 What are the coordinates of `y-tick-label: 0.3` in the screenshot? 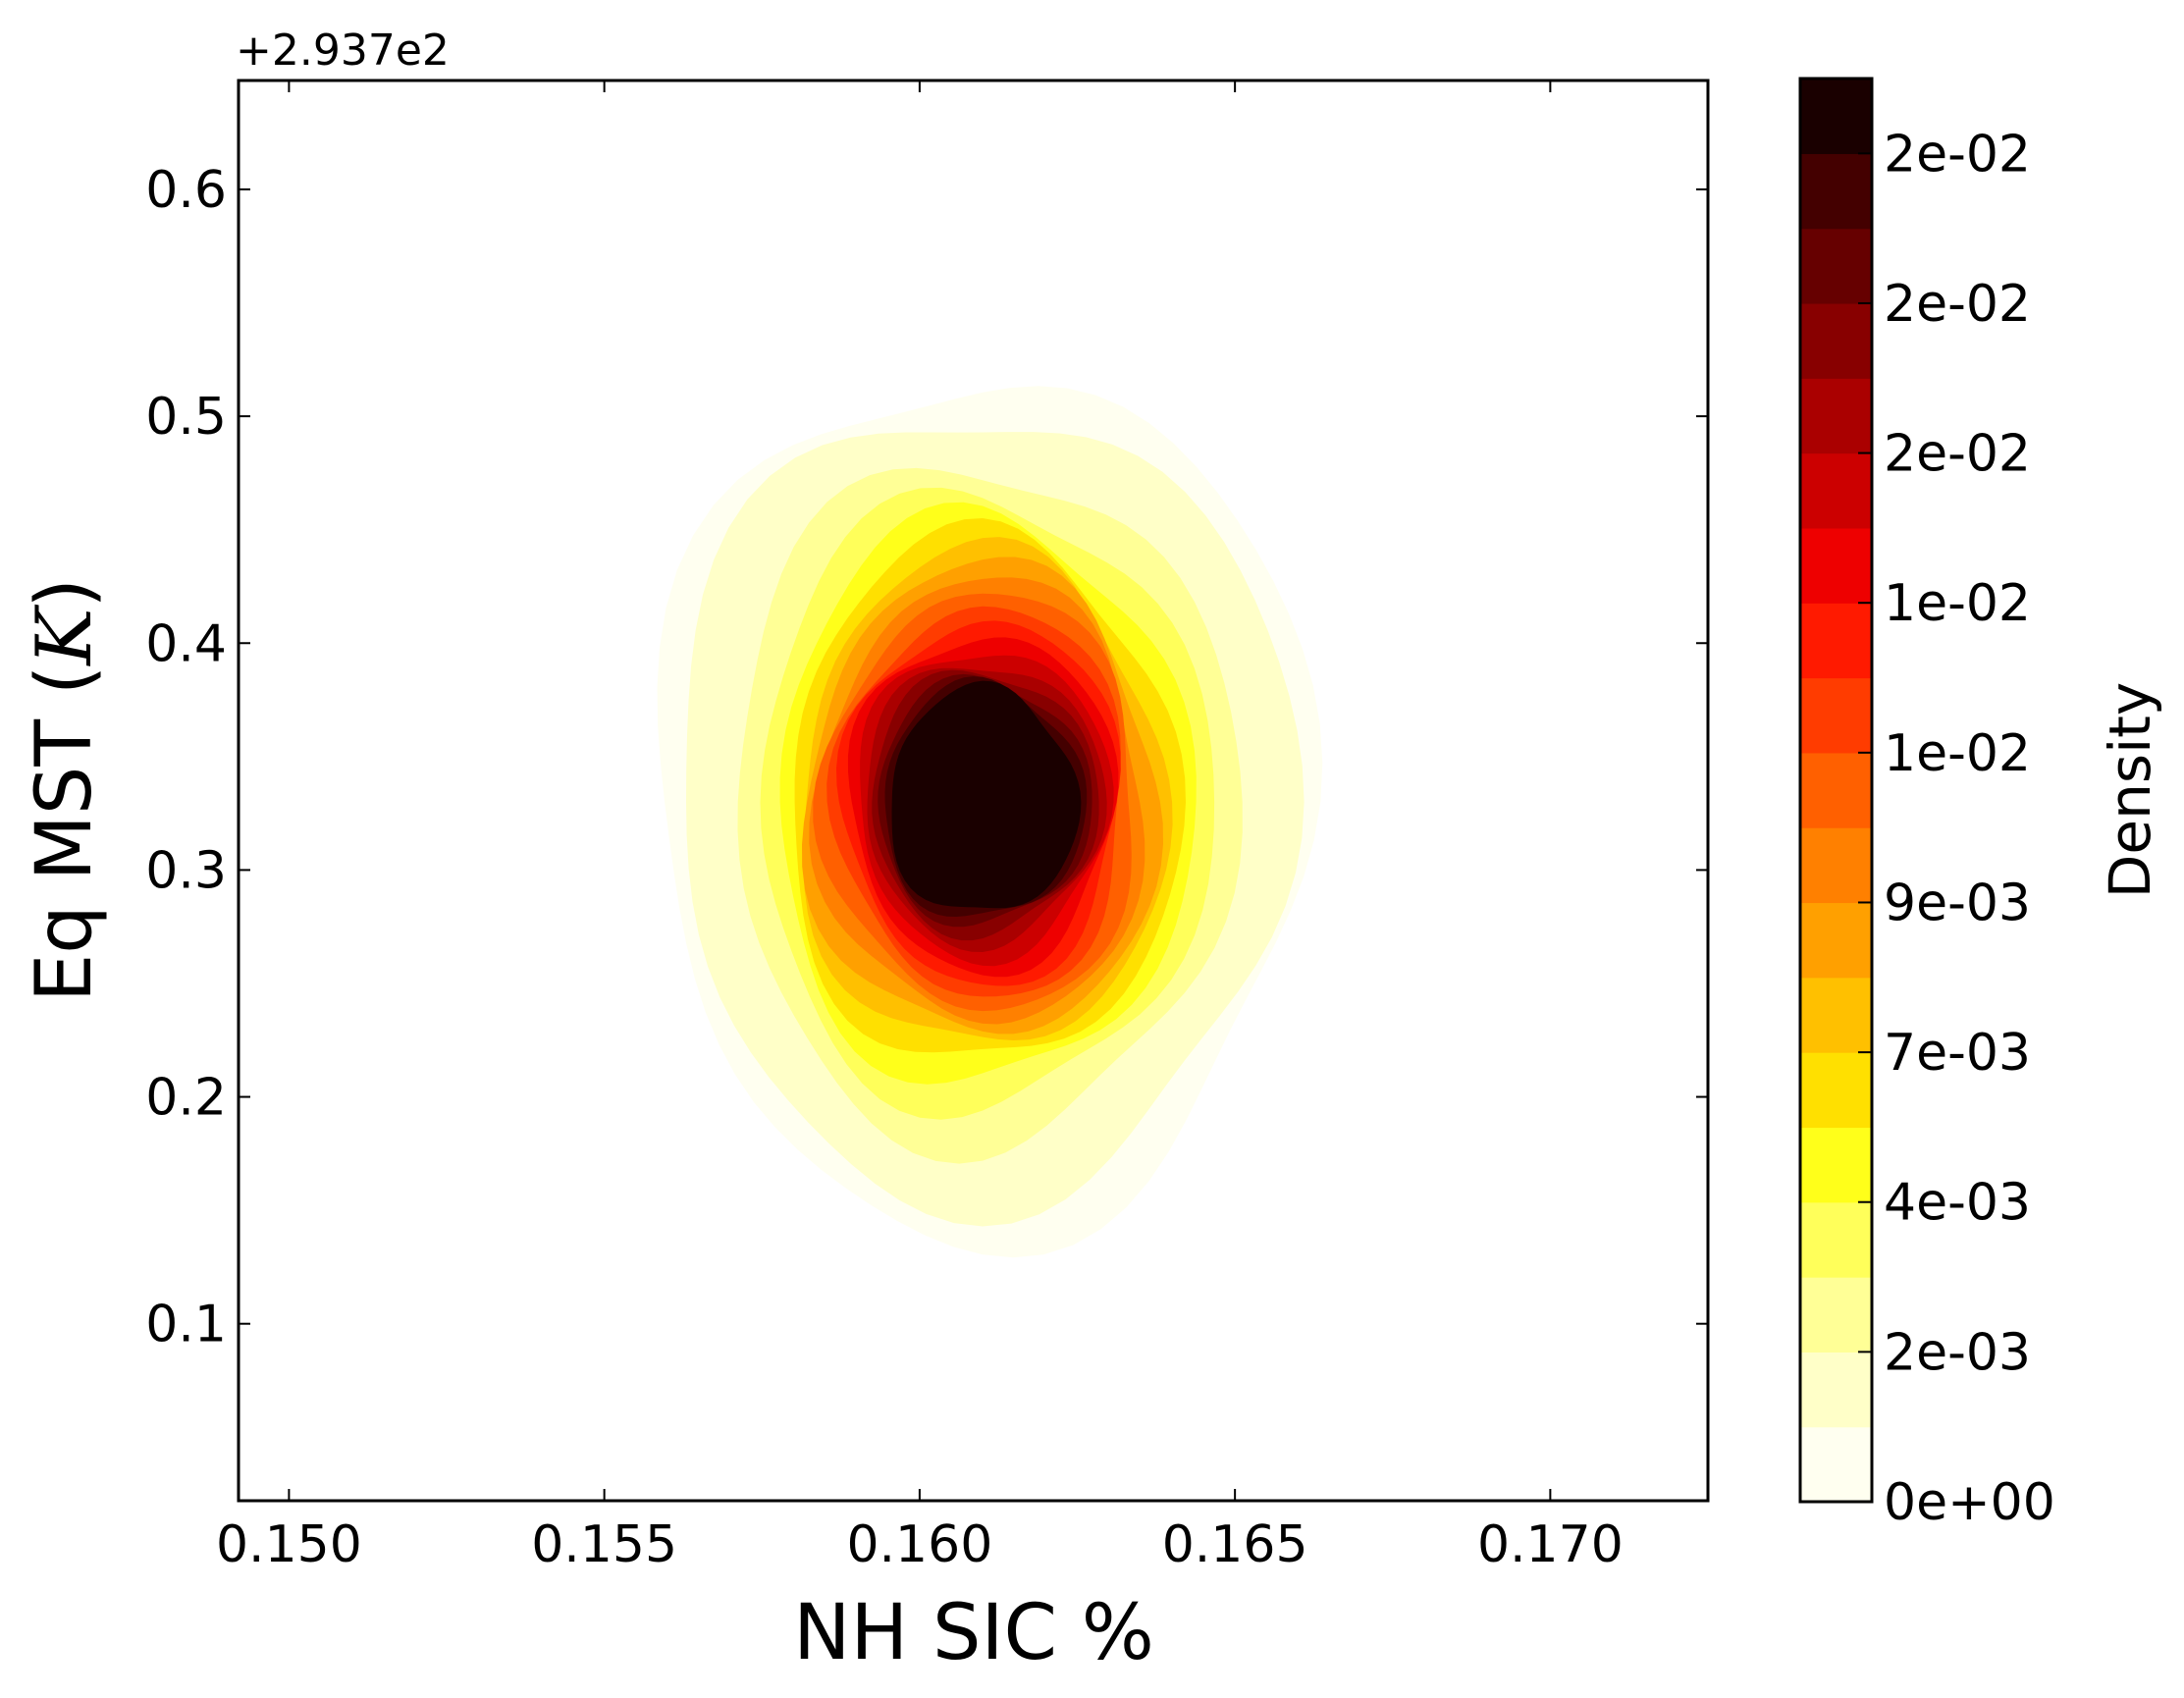 It's located at (186, 870).